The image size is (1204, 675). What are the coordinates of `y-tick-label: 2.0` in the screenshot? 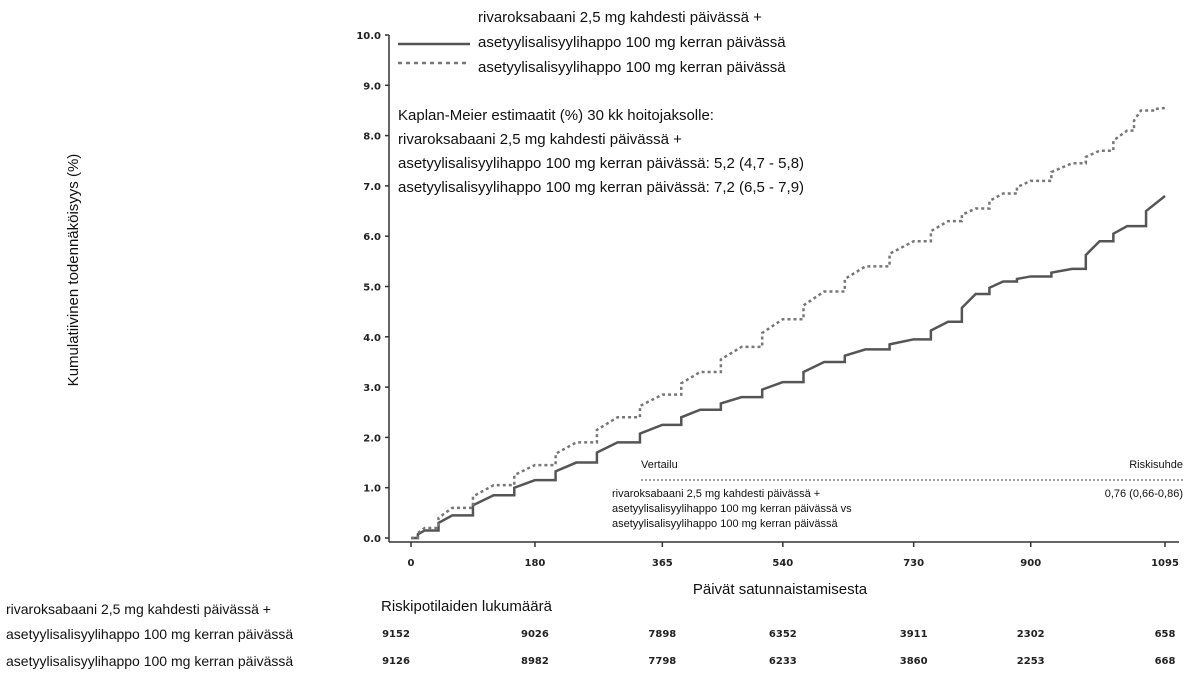 It's located at (372, 438).